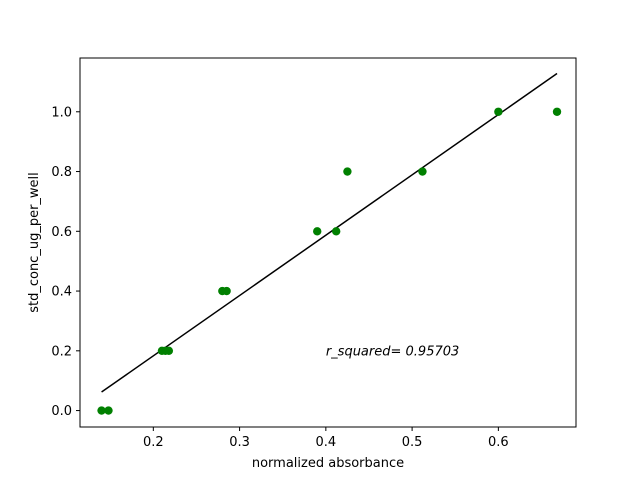 The image size is (640, 480). Describe the element at coordinates (328, 463) in the screenshot. I see `x-axis-label: normalized absorbance` at that location.